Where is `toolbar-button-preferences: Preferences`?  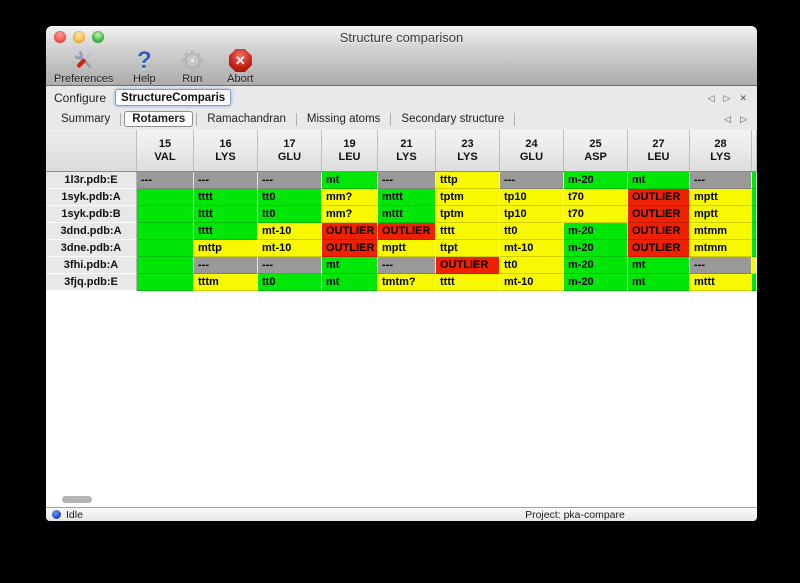
toolbar-button-preferences: Preferences is located at coordinates (83, 66).